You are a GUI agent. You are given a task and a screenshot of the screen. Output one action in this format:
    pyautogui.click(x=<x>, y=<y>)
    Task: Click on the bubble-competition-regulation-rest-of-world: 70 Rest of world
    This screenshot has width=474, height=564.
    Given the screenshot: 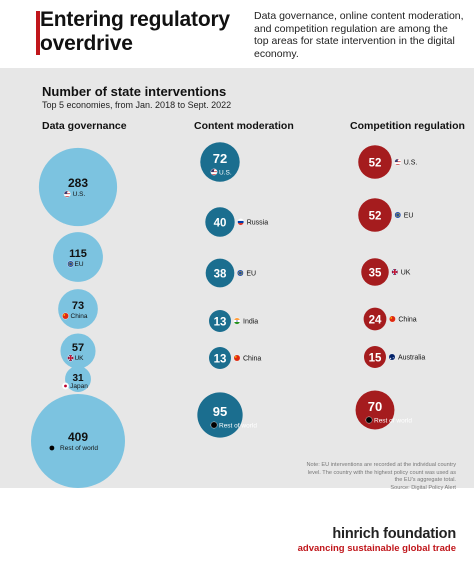 What is the action you would take?
    pyautogui.click(x=383, y=410)
    